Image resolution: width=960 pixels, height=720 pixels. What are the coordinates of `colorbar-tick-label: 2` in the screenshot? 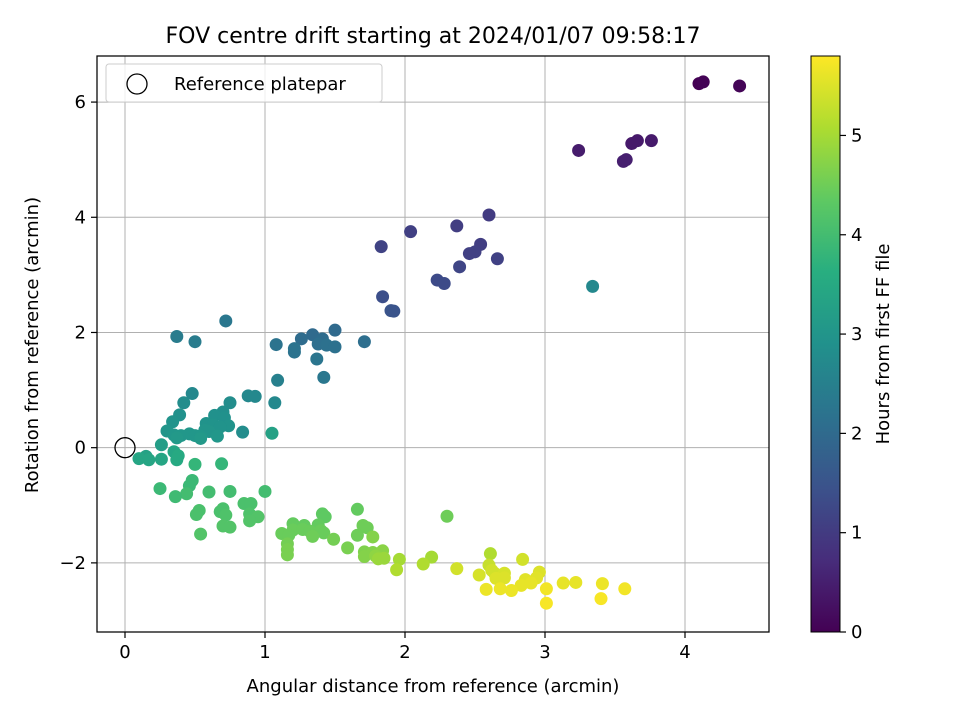 It's located at (856, 433).